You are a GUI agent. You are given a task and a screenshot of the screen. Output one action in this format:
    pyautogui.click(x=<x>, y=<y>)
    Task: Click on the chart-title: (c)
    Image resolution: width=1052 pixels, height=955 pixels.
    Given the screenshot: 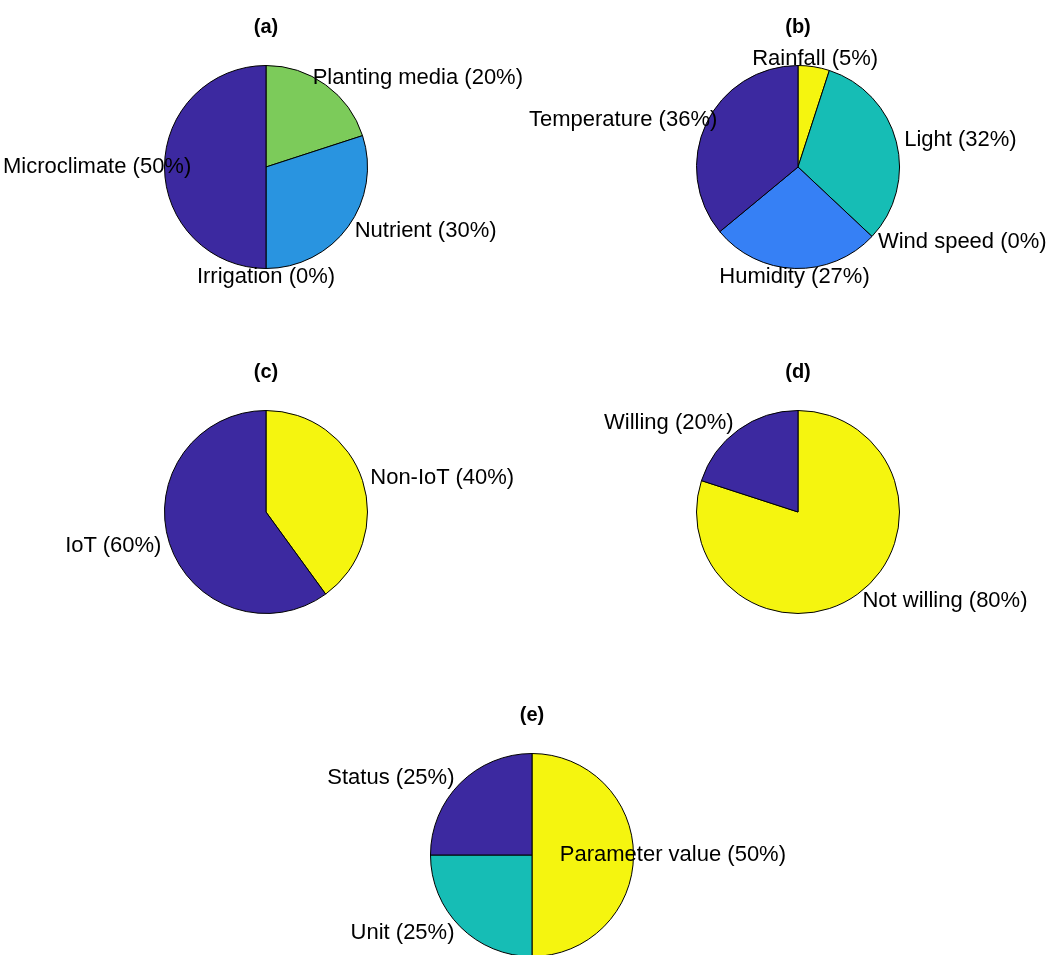 What is the action you would take?
    pyautogui.click(x=266, y=370)
    